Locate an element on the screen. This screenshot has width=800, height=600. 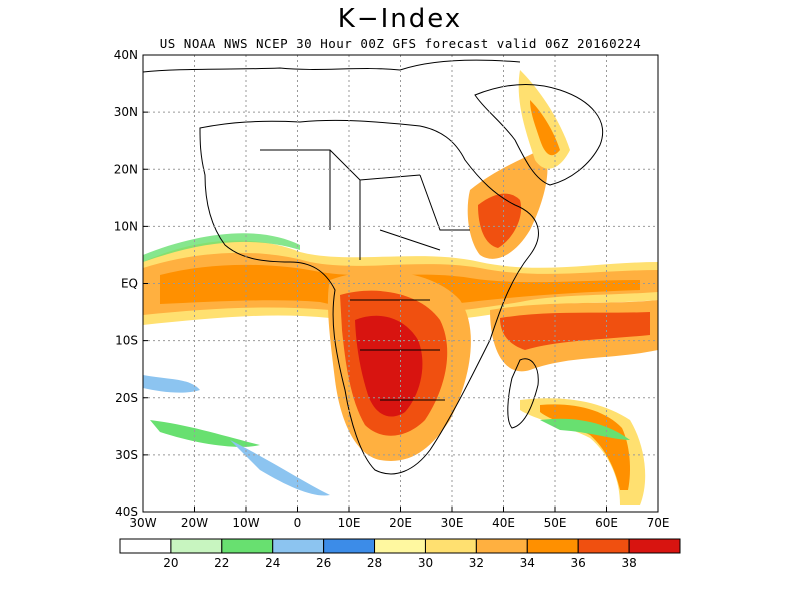
field-fringe-green-sw is located at coordinates (205, 433).